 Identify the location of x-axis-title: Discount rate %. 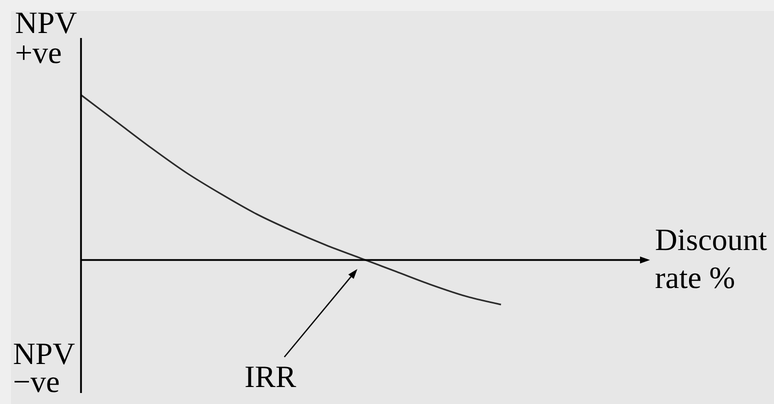
(711, 258).